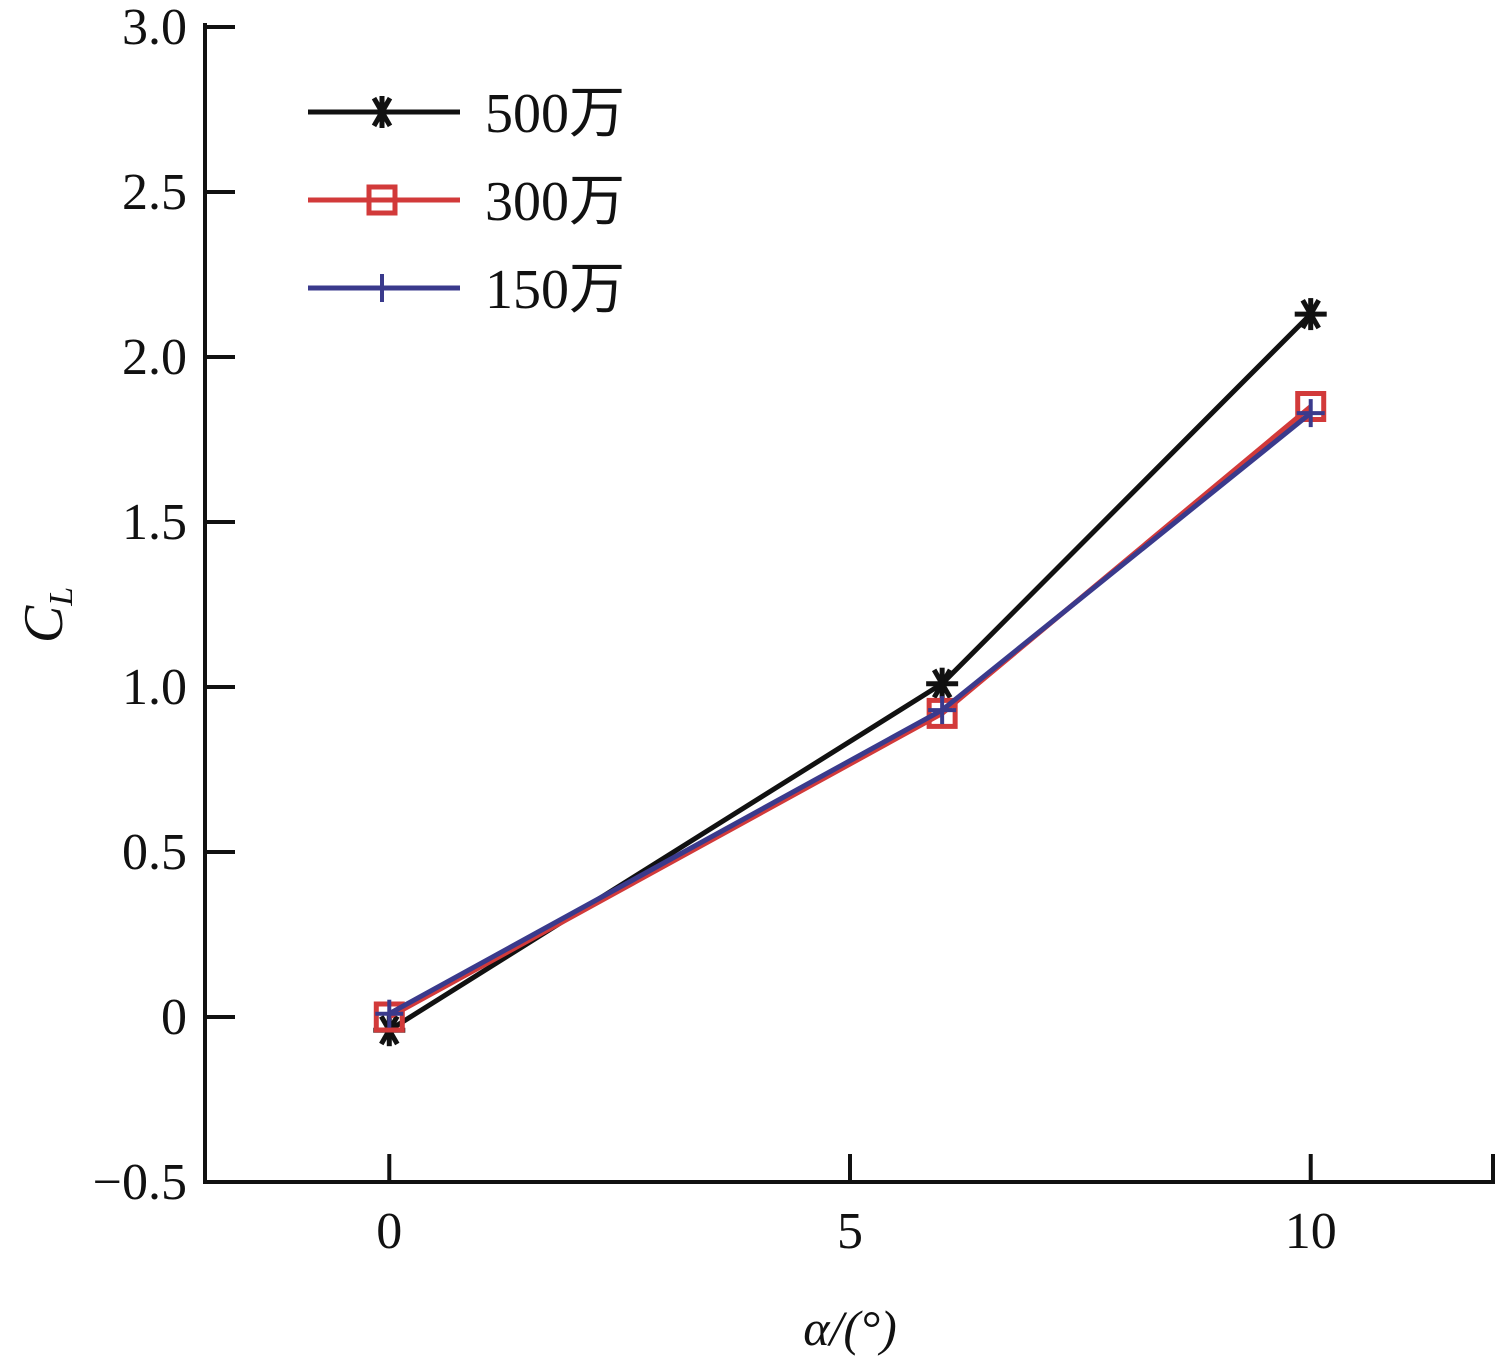 The height and width of the screenshot is (1362, 1499). What do you see at coordinates (555, 290) in the screenshot?
I see `legend-label: 150万` at bounding box center [555, 290].